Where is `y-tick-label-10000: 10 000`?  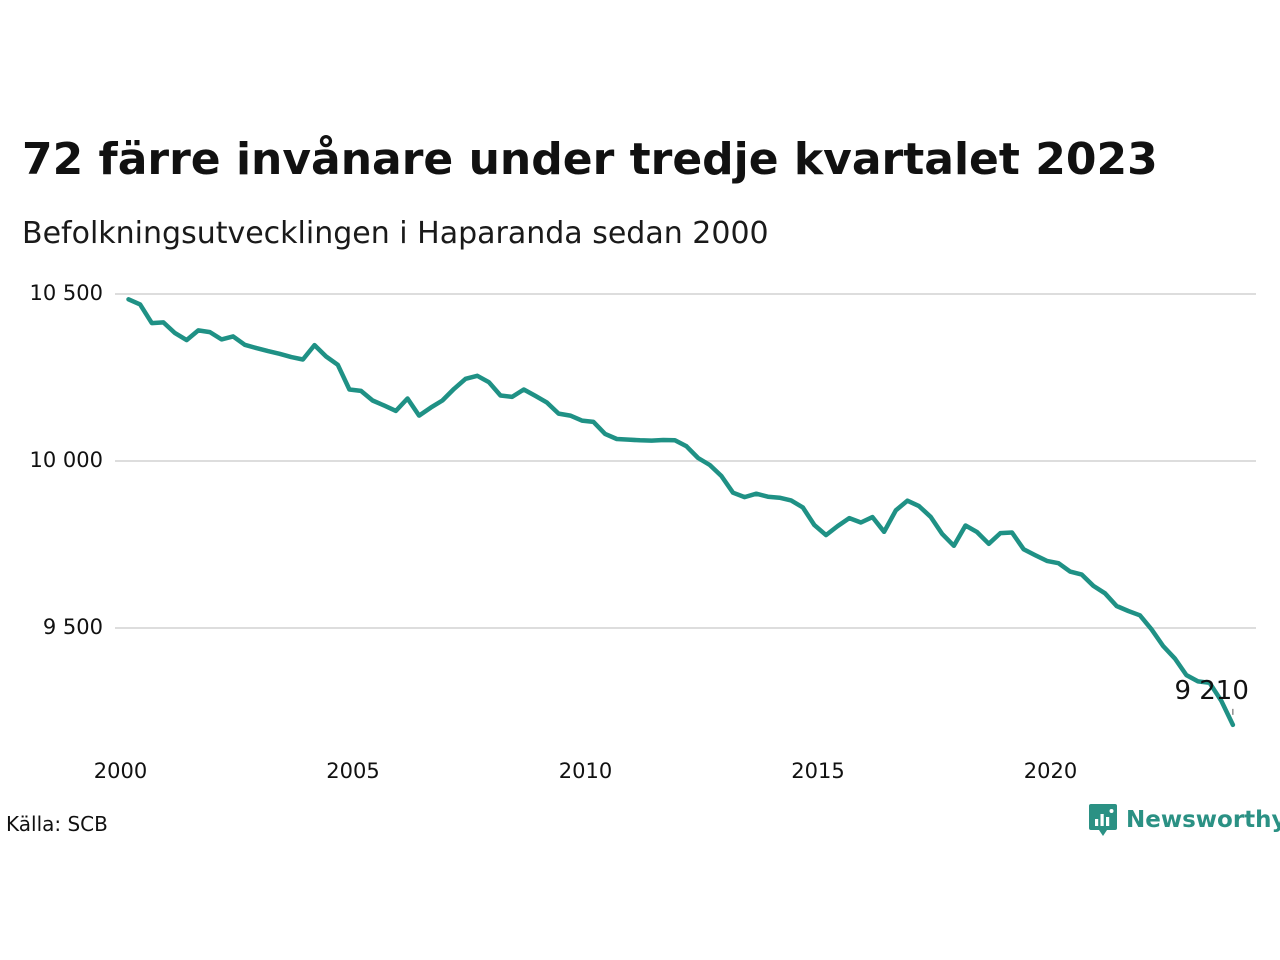
y-tick-label-10000: 10 000 is located at coordinates (66, 460).